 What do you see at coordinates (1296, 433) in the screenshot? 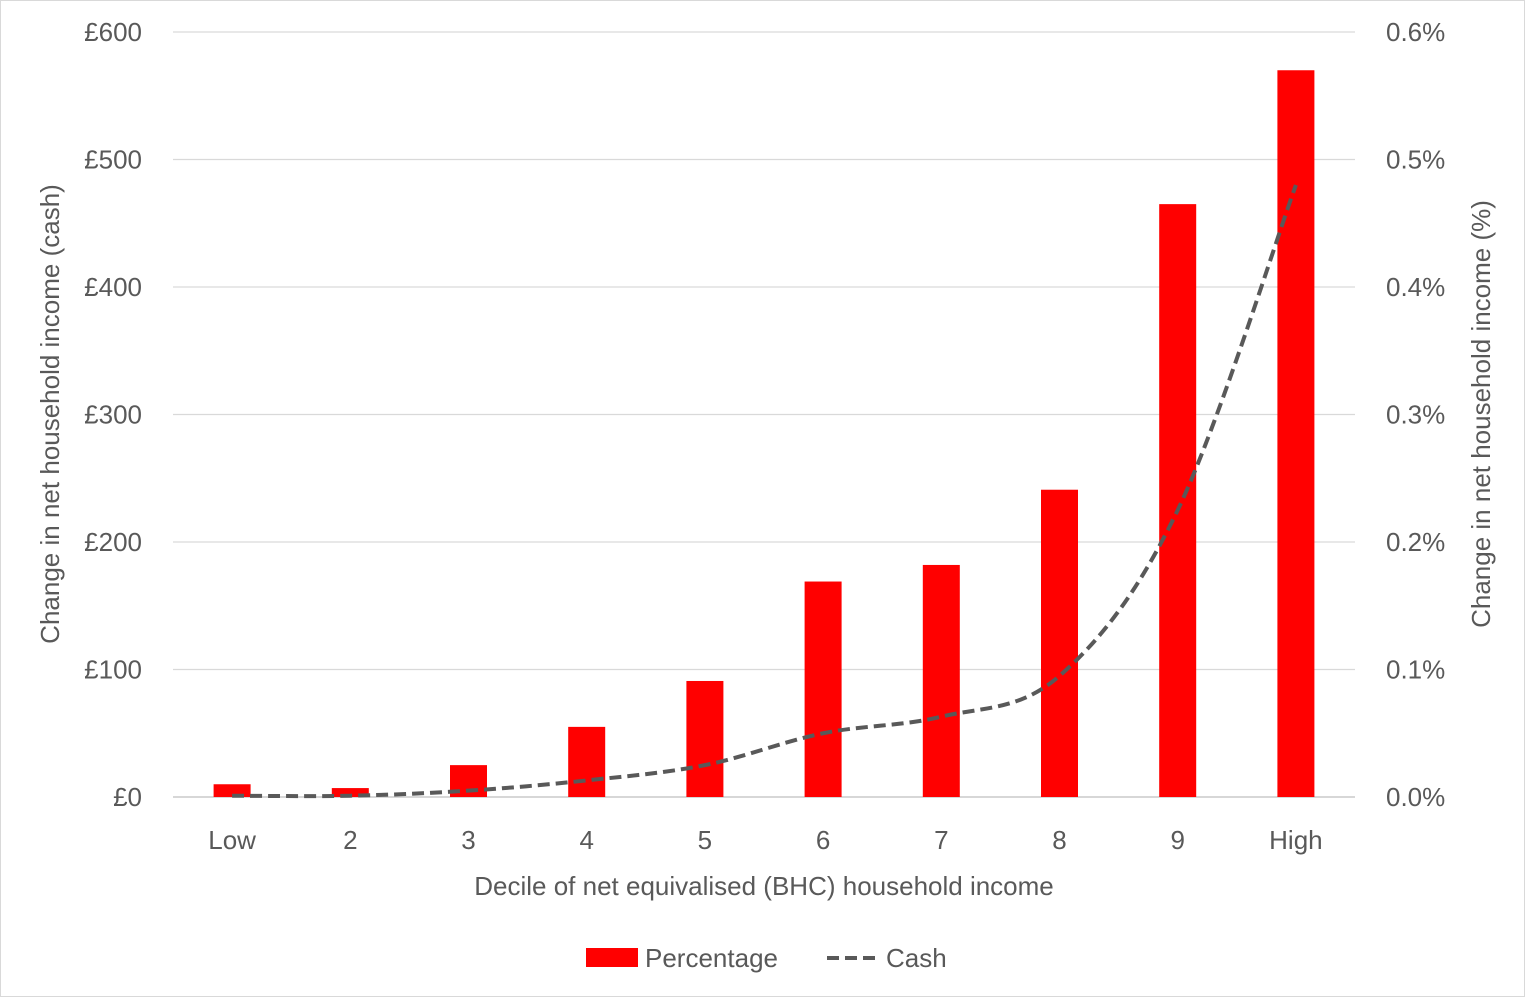
I see `bar-high` at bounding box center [1296, 433].